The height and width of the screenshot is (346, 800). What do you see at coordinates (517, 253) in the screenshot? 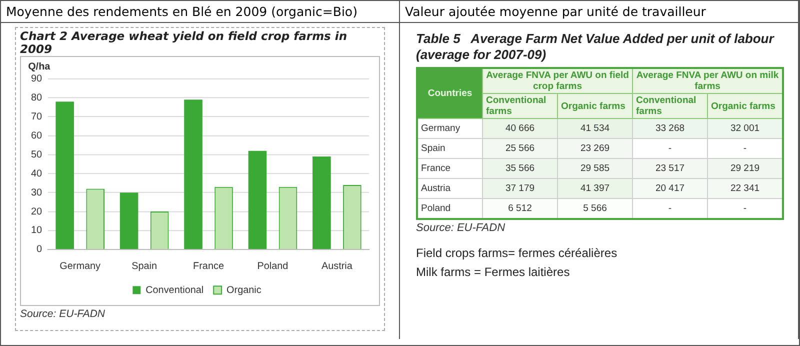
I see `text: Field crops farms= fermes céréalières` at bounding box center [517, 253].